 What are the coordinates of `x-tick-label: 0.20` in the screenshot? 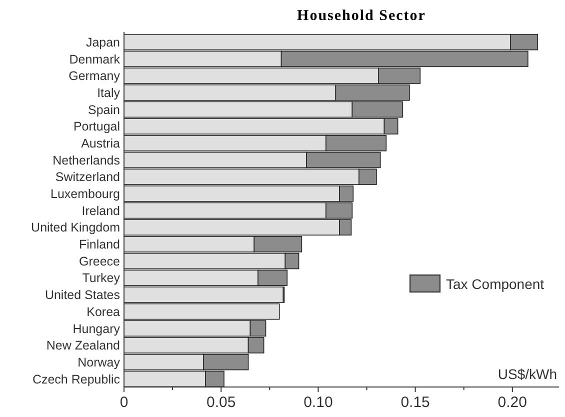 It's located at (512, 402).